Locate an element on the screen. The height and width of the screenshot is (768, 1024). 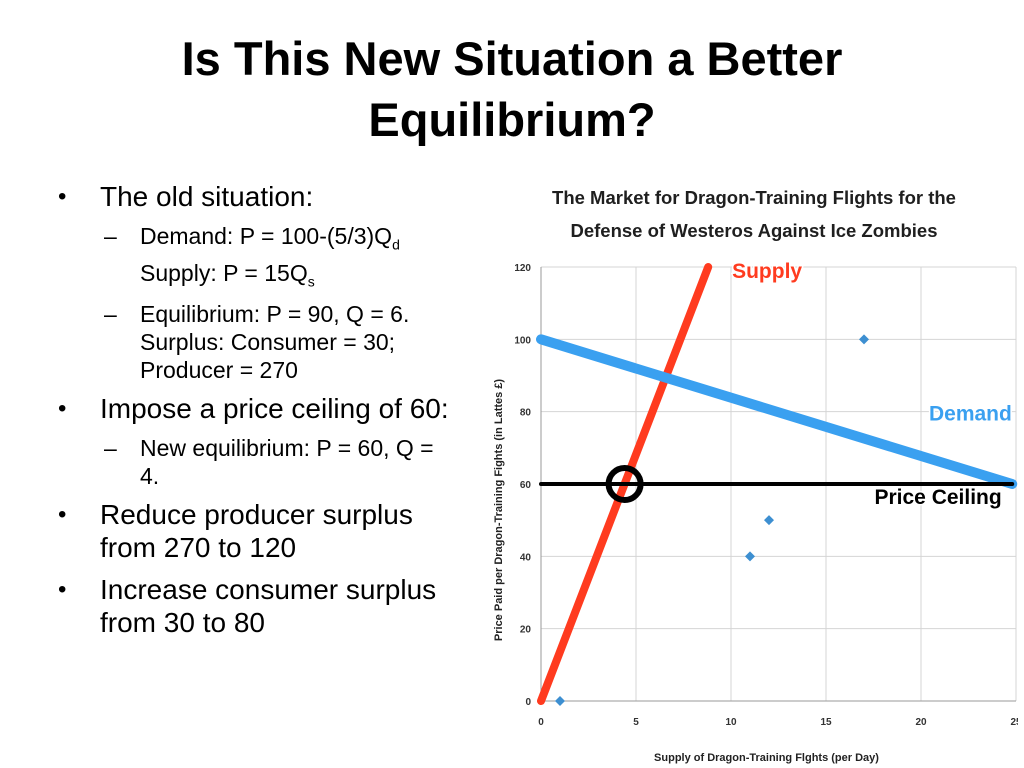
sub-bullet-text: Demand: P = 100-(5/3)Q is located at coordinates (266, 236).